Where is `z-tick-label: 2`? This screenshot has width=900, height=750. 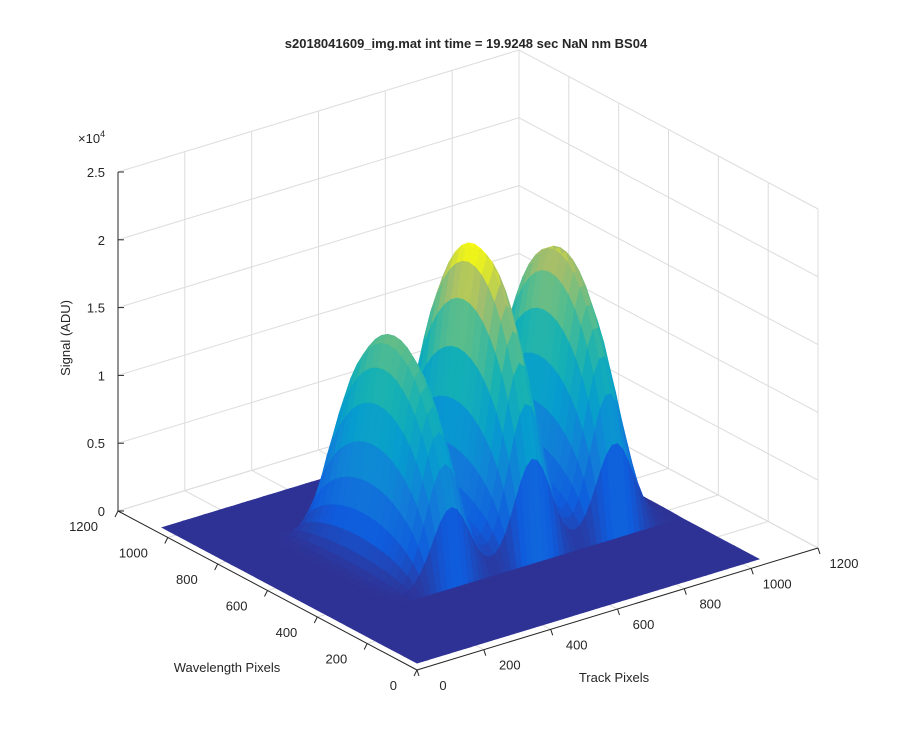
z-tick-label: 2 is located at coordinates (101, 240).